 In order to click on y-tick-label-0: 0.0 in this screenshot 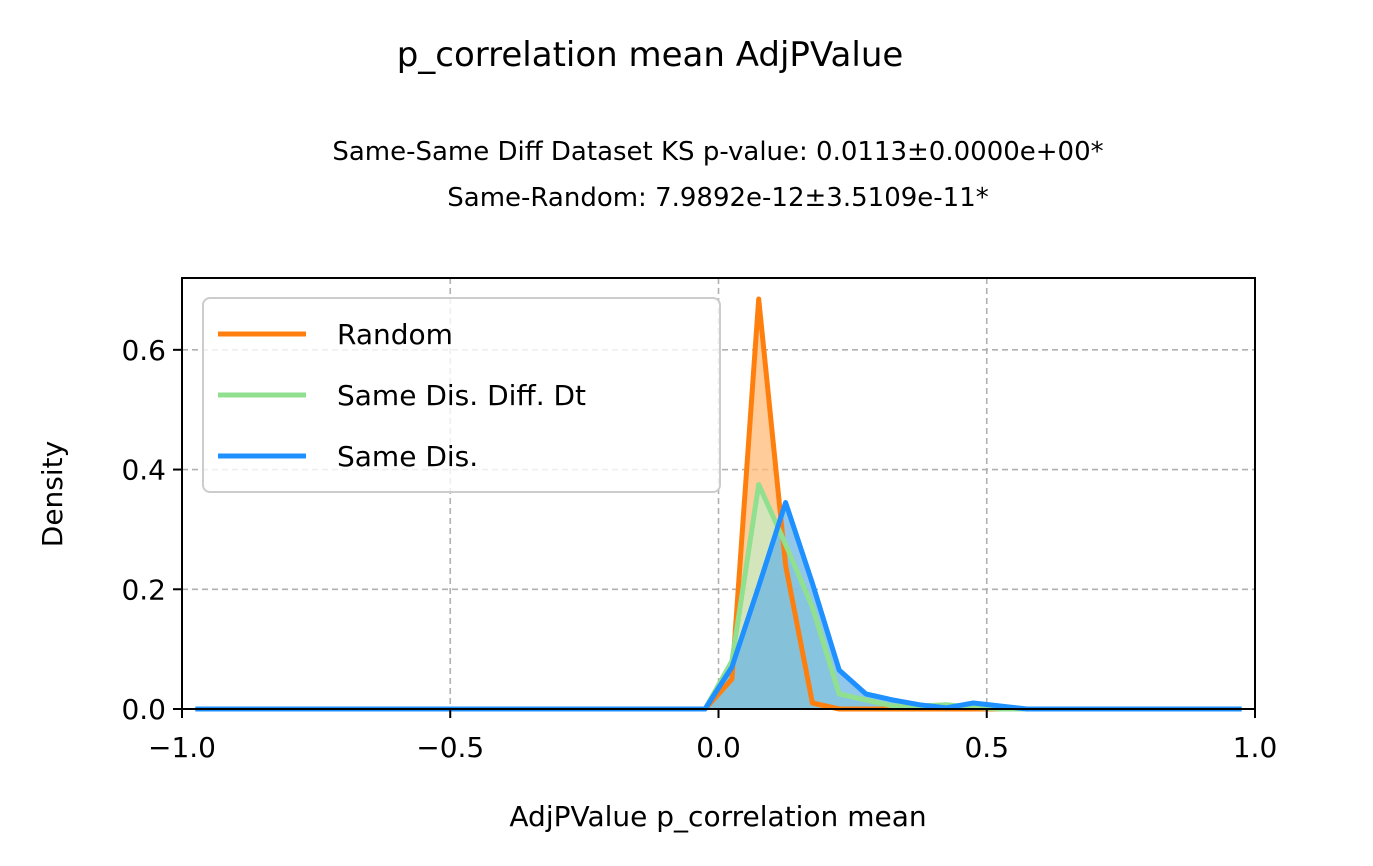, I will do `click(143, 709)`.